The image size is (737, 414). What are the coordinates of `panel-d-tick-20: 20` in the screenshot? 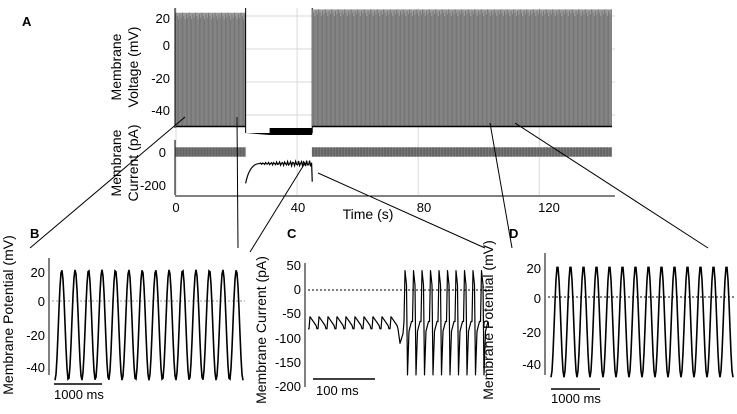 It's located at (534, 268).